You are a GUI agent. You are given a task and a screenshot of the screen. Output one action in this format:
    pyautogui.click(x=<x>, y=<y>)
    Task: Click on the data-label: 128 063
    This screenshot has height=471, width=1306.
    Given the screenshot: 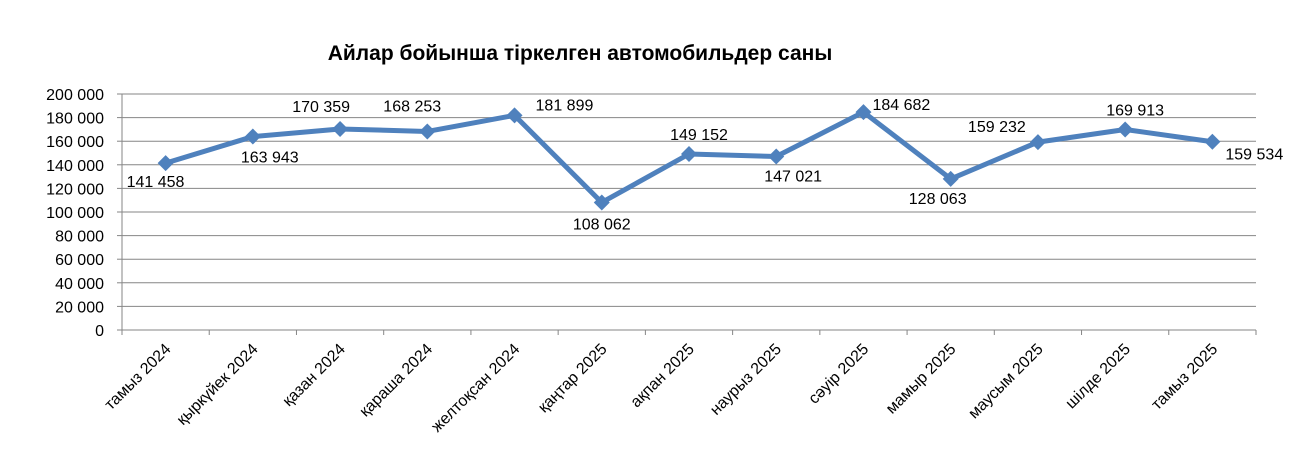 What is the action you would take?
    pyautogui.click(x=938, y=199)
    